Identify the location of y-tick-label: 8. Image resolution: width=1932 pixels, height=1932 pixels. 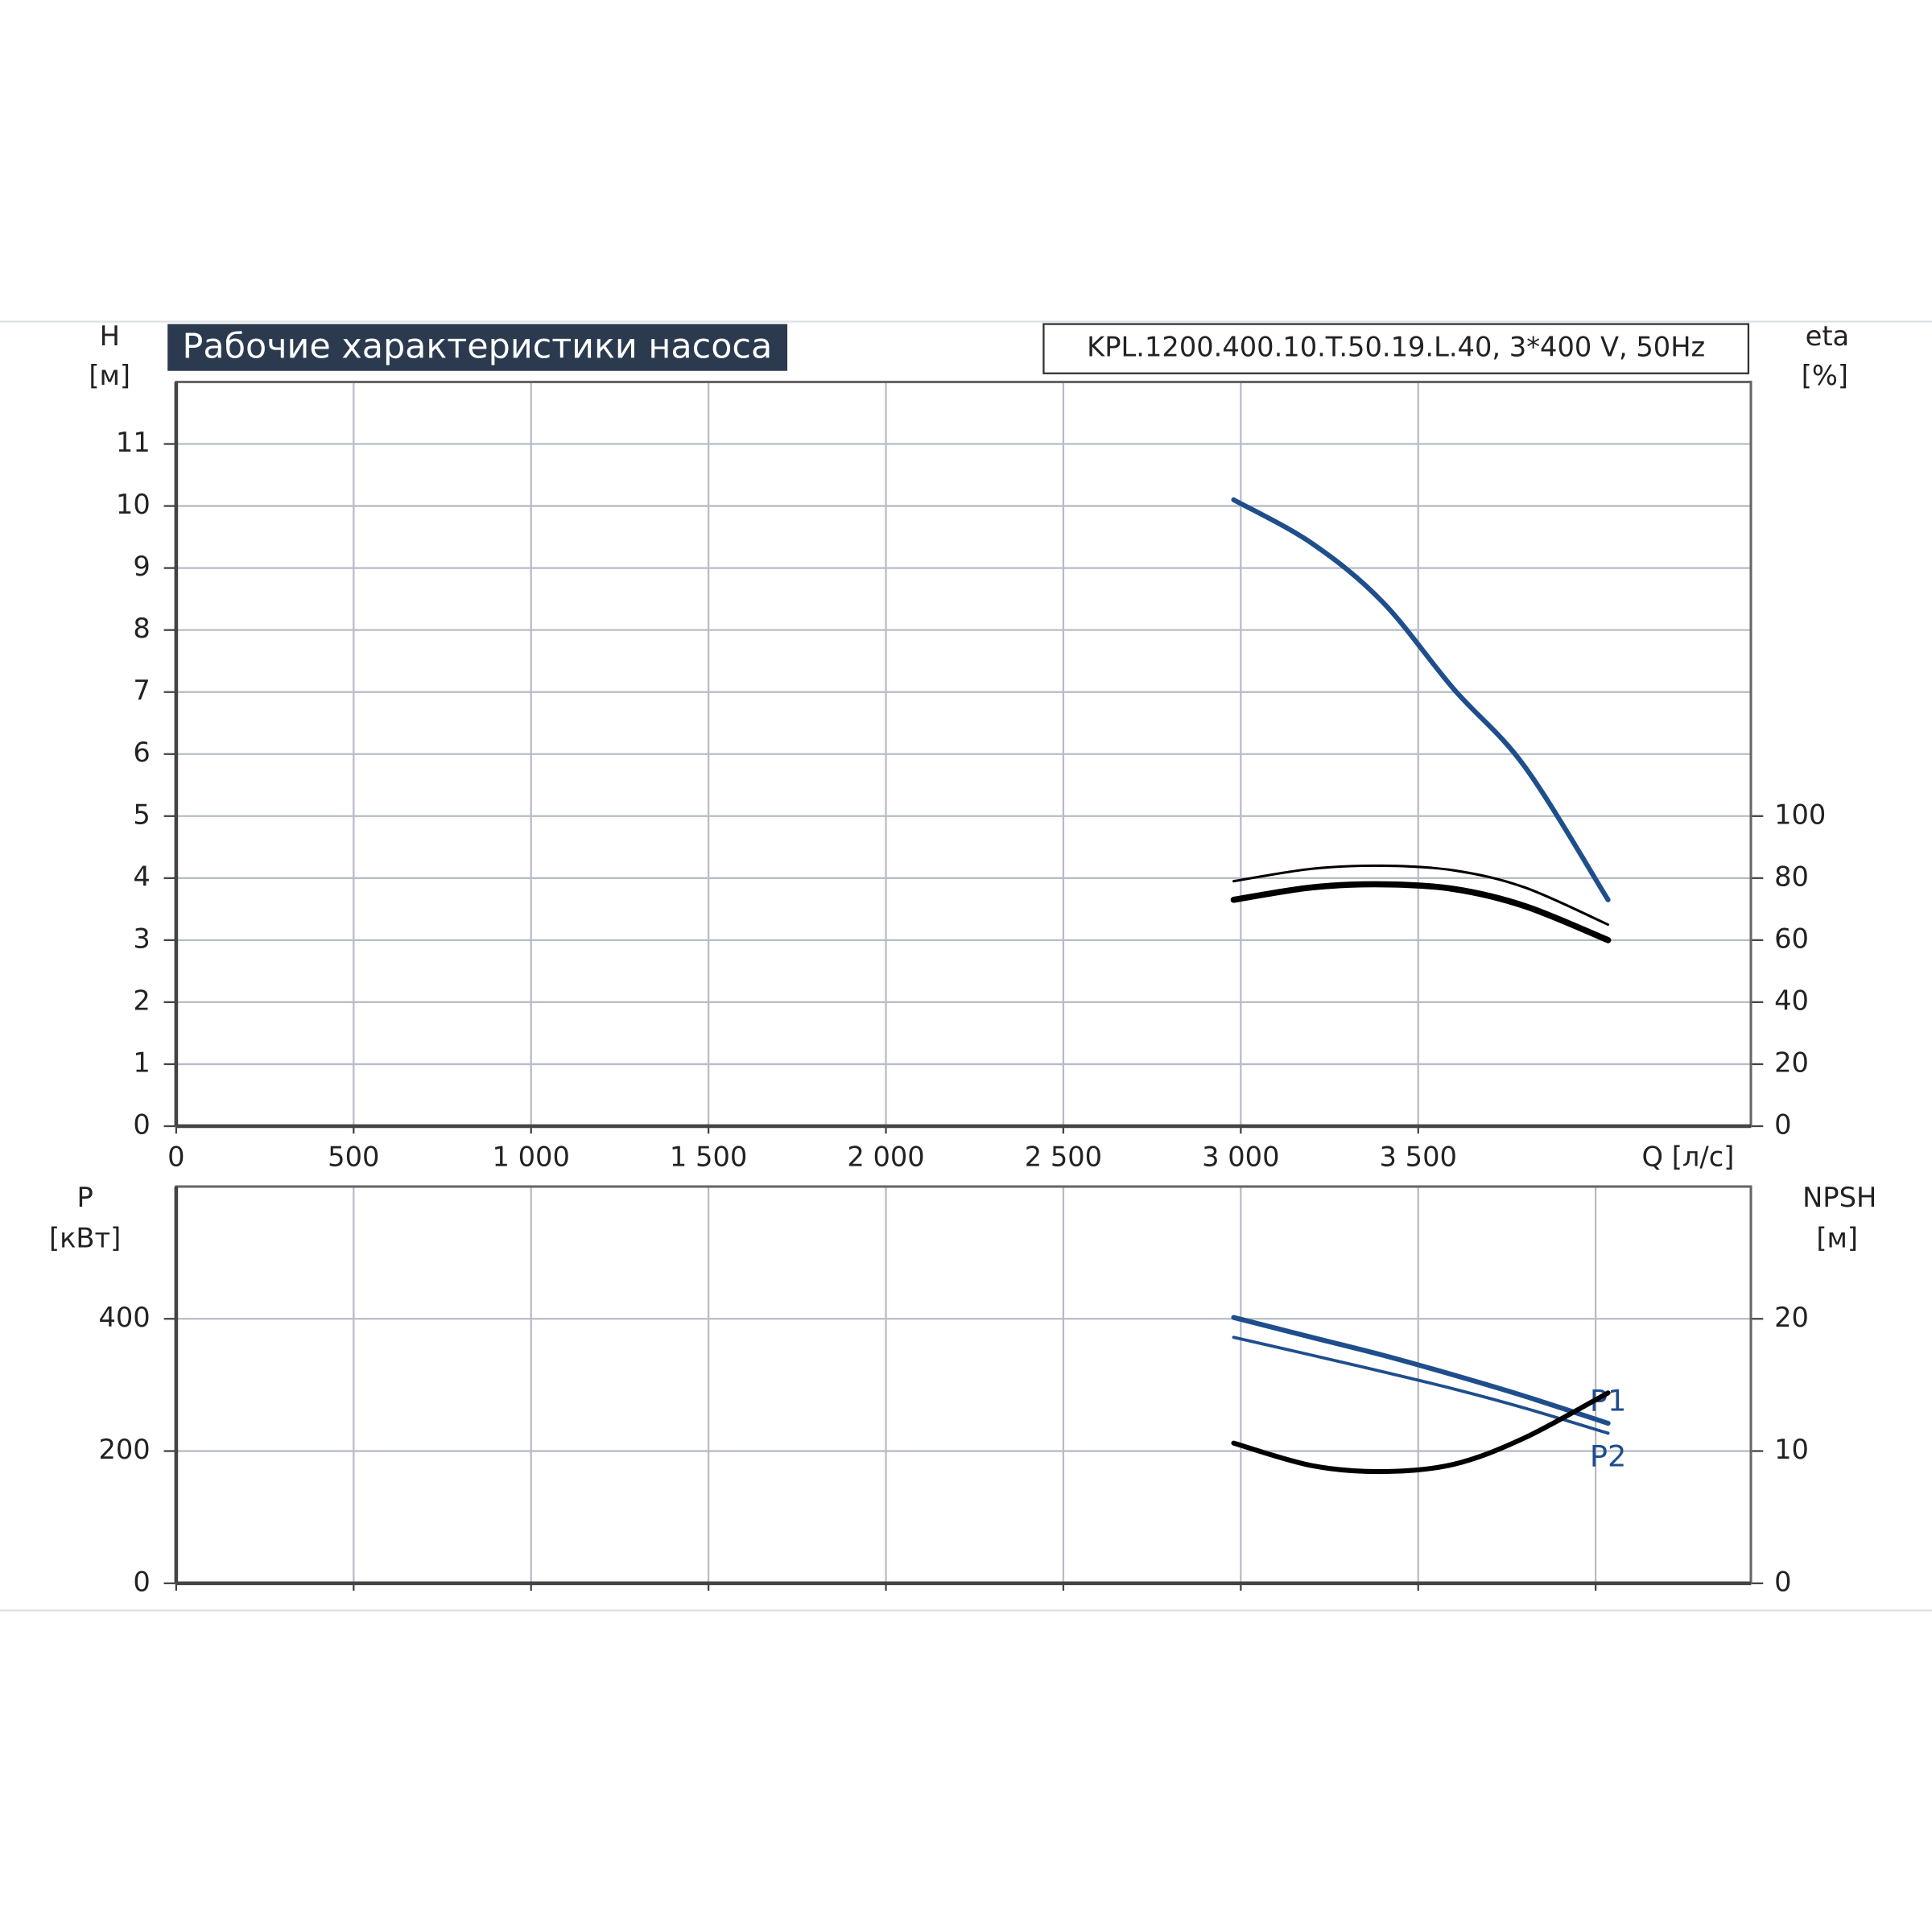
(141, 628).